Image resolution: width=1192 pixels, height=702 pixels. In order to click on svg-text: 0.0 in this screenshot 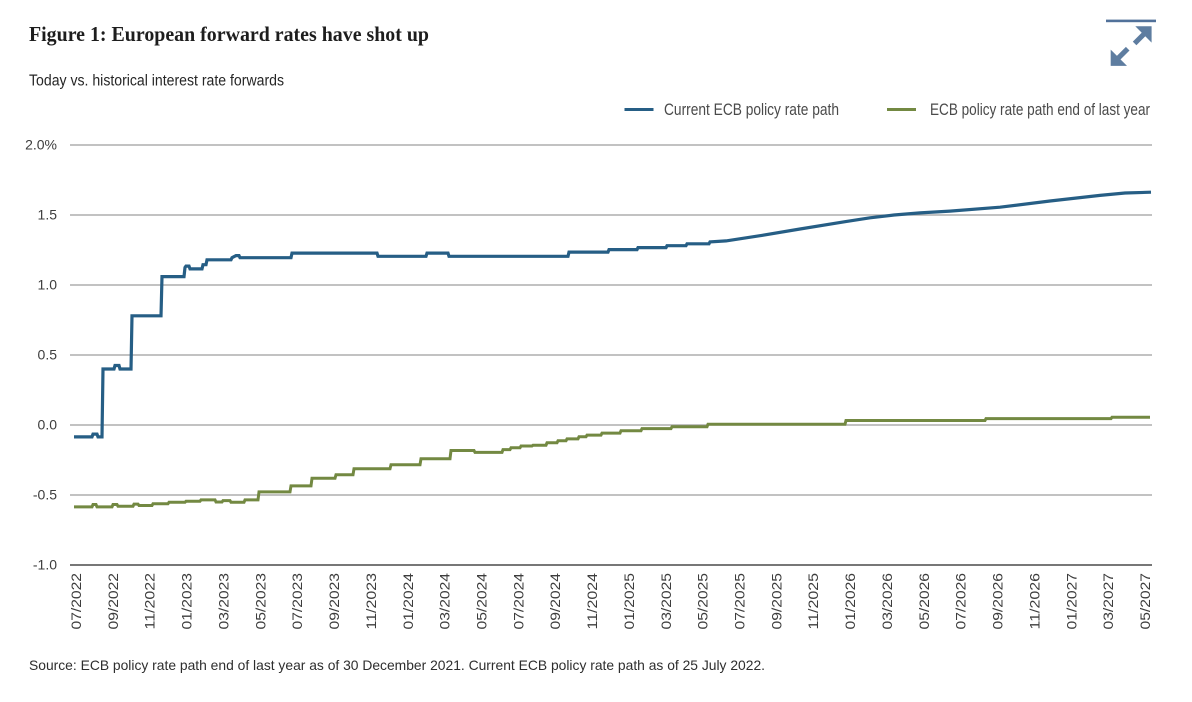, I will do `click(48, 425)`.